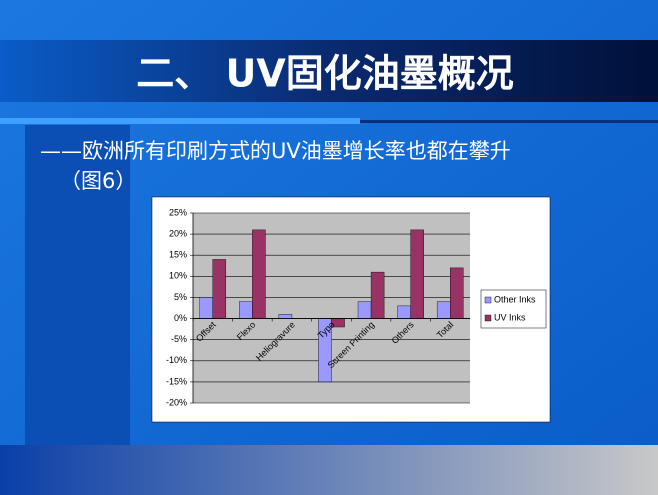 This screenshot has width=658, height=495. Describe the element at coordinates (77, 285) in the screenshot. I see `side-strip` at that location.